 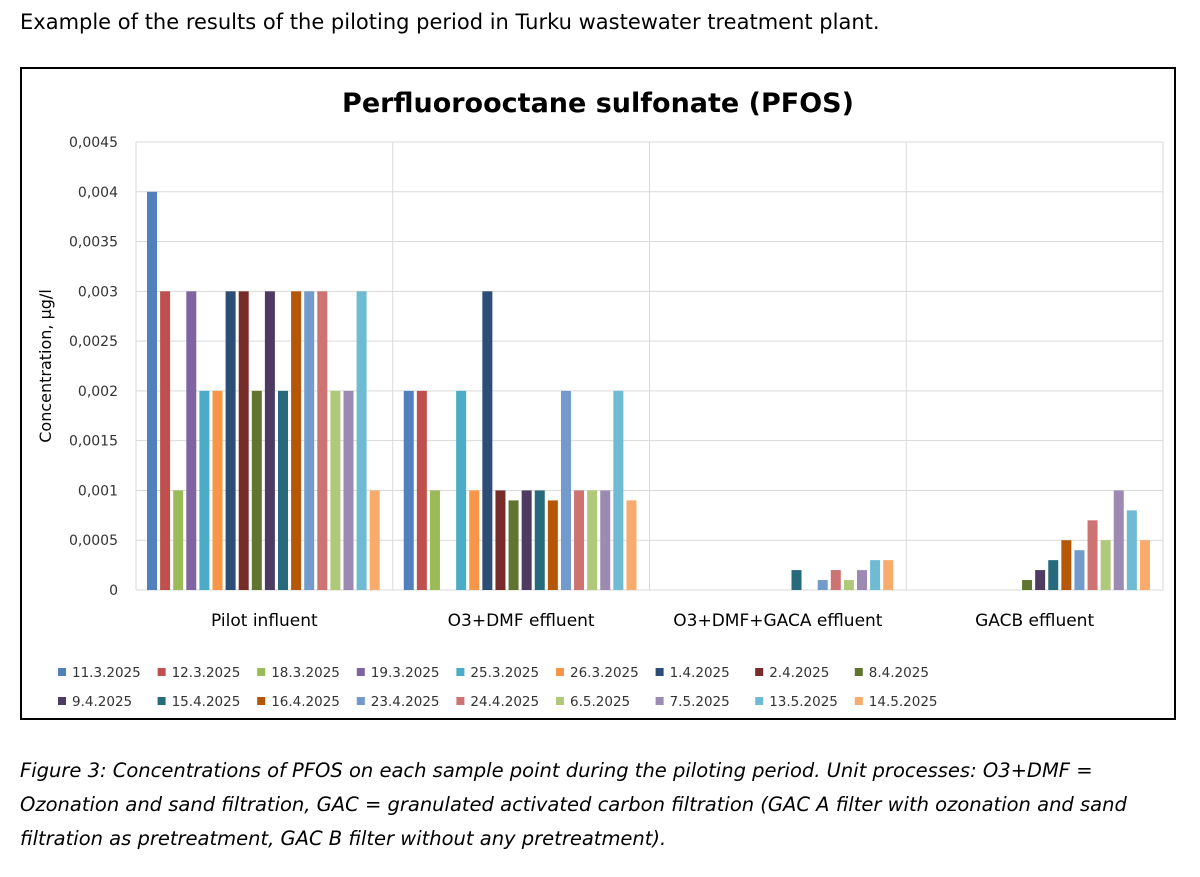 I want to click on y-tick-label: 0,003, so click(x=98, y=292).